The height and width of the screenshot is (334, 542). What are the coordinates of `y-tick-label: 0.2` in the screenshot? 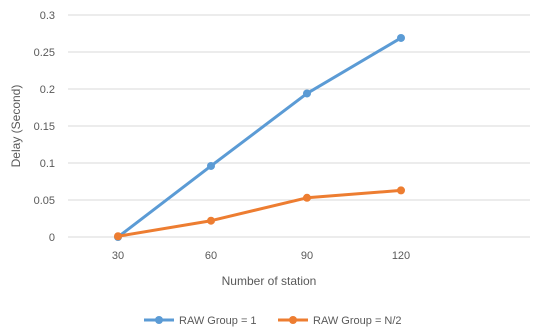 It's located at (47, 90).